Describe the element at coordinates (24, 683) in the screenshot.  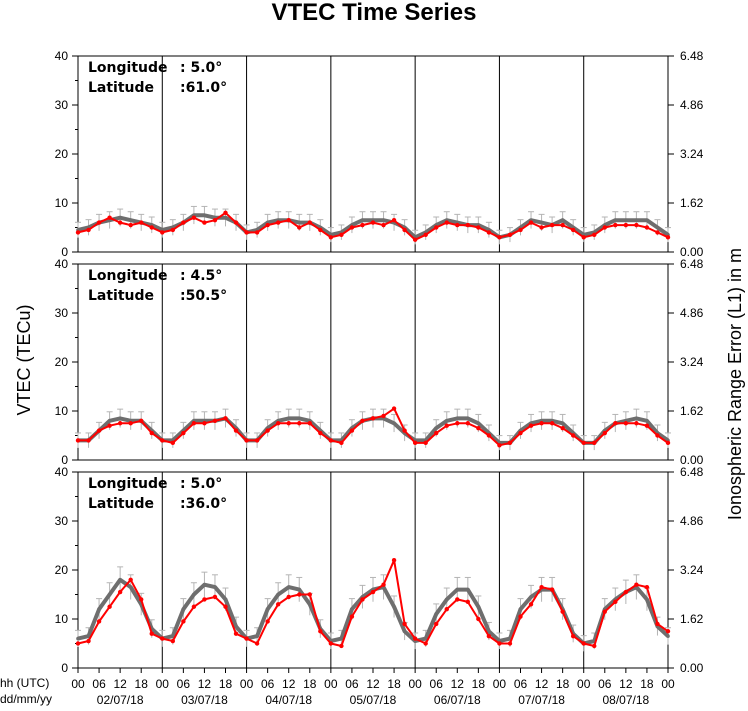
I see `x-axis-hour-row-label: hh (UTC)` at that location.